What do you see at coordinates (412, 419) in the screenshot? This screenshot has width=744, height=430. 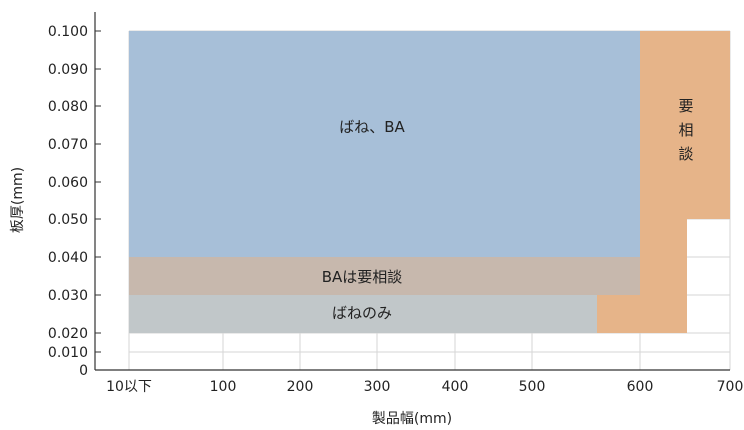 I see `x-axis-title: 製品幅(mm)` at bounding box center [412, 419].